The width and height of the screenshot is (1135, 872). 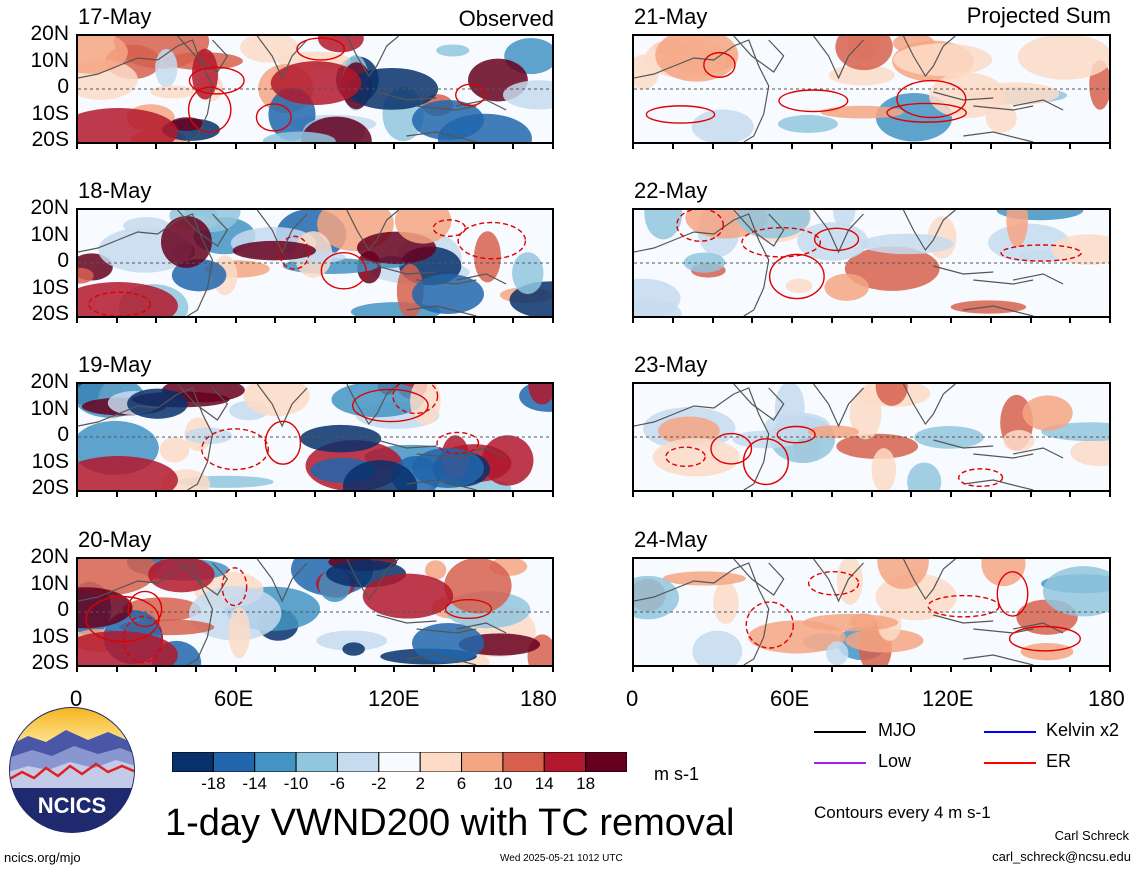 What do you see at coordinates (676, 774) in the screenshot?
I see `colorbar-unit: m s-1` at bounding box center [676, 774].